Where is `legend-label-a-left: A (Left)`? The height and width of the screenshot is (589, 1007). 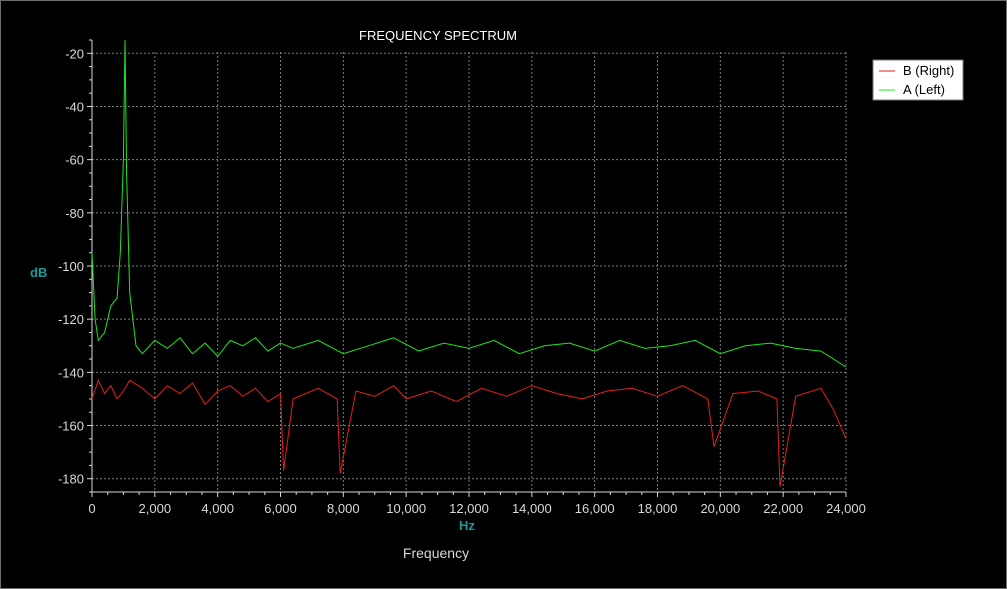 legend-label-a-left: A (Left) is located at coordinates (924, 89).